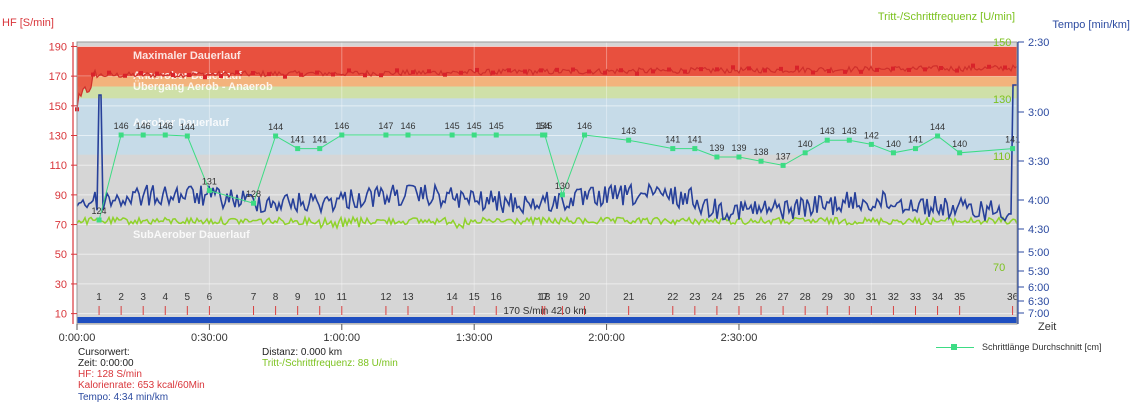 This screenshot has width=1133, height=410. Describe the element at coordinates (58, 47) in the screenshot. I see `hr-tick-label: 190` at that location.